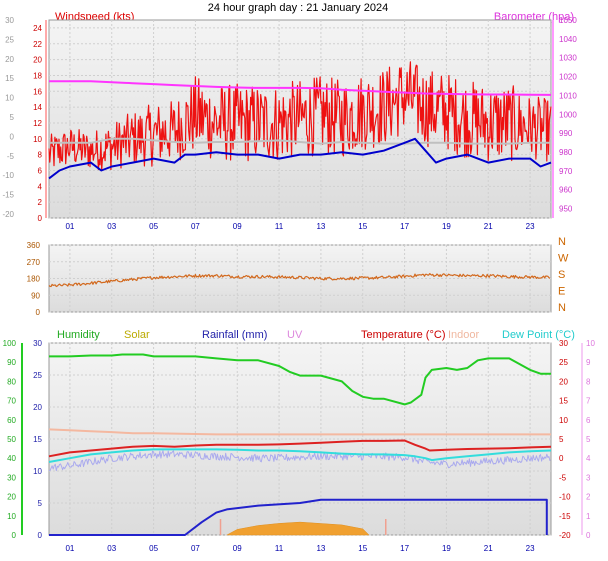 This screenshot has width=608, height=561. Describe the element at coordinates (588, 381) in the screenshot. I see `uv-tick-label: 8` at that location.